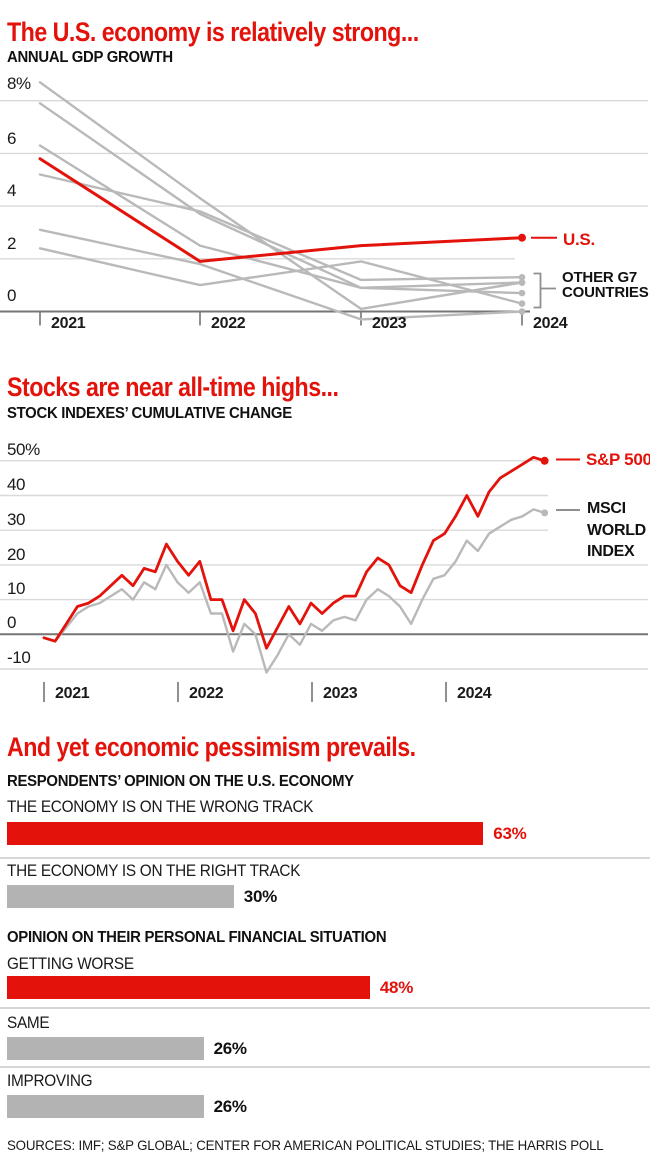 The height and width of the screenshot is (1170, 650). Describe the element at coordinates (12, 138) in the screenshot. I see `gdp-y-axis-label: 6` at that location.